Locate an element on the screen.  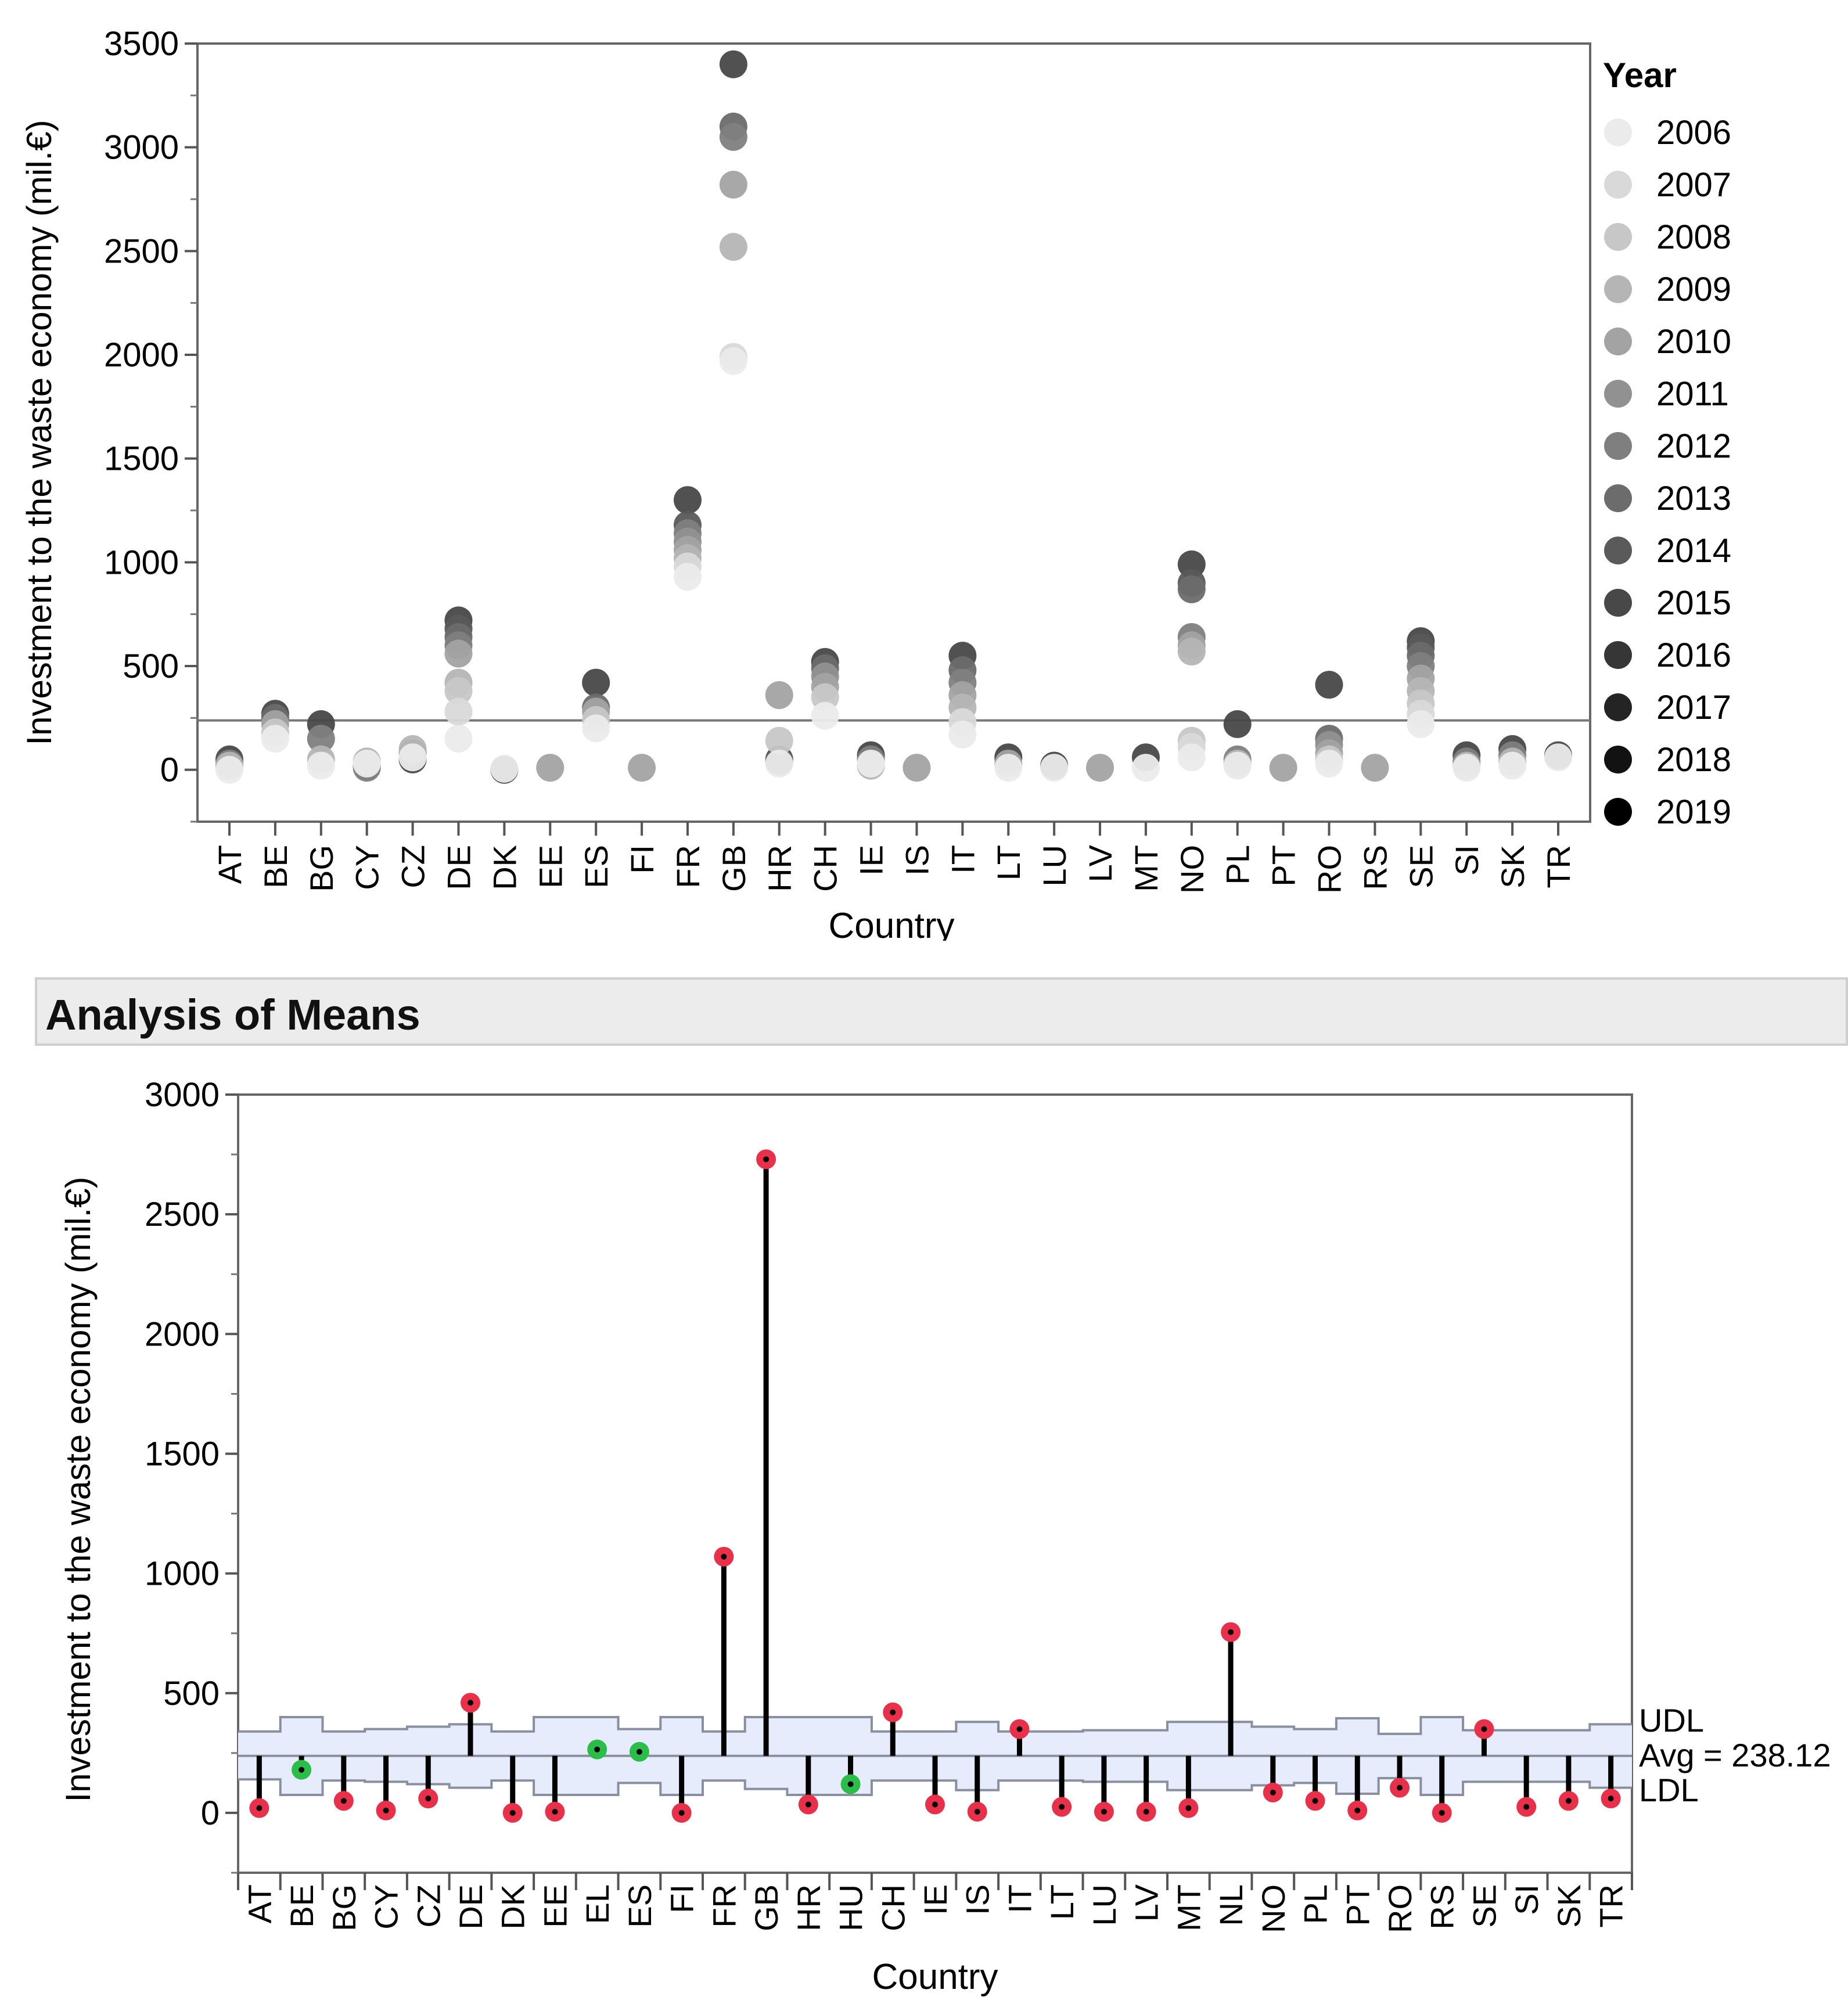
aom-x-tick-label: EL is located at coordinates (597, 1904).